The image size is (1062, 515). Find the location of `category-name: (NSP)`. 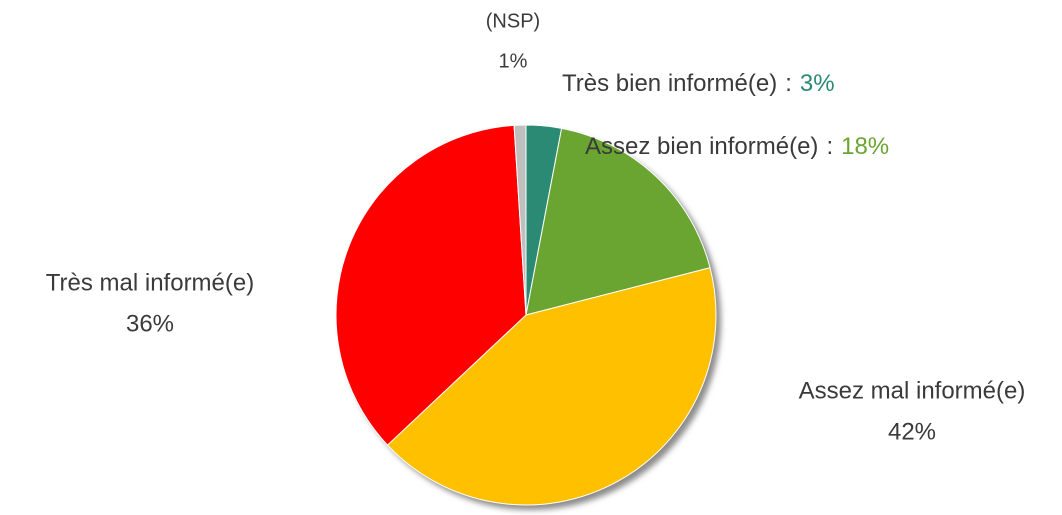

category-name: (NSP) is located at coordinates (513, 21).